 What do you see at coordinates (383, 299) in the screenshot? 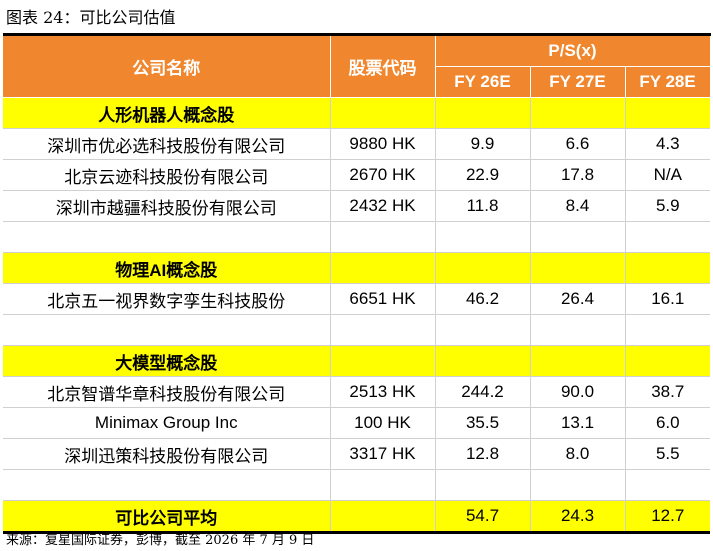
I see `ticker: 6651 HK` at bounding box center [383, 299].